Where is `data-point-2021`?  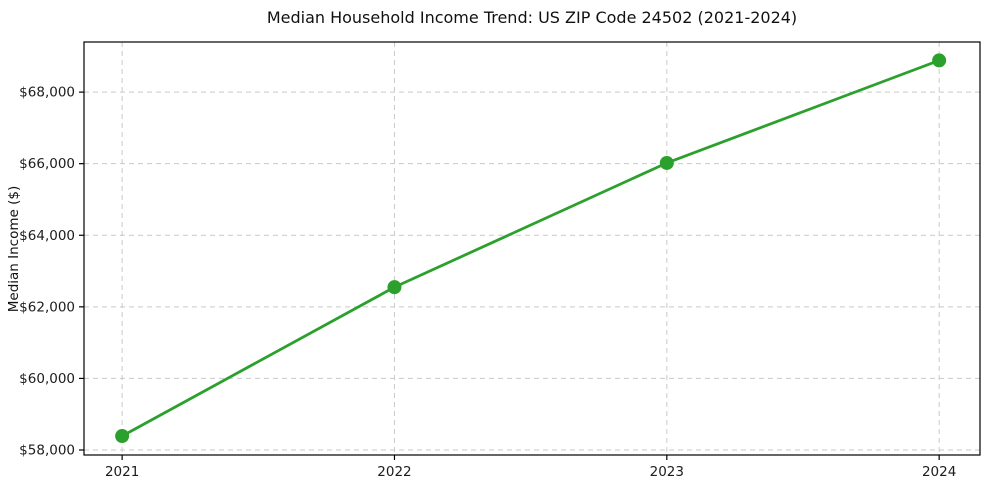 data-point-2021 is located at coordinates (122, 436).